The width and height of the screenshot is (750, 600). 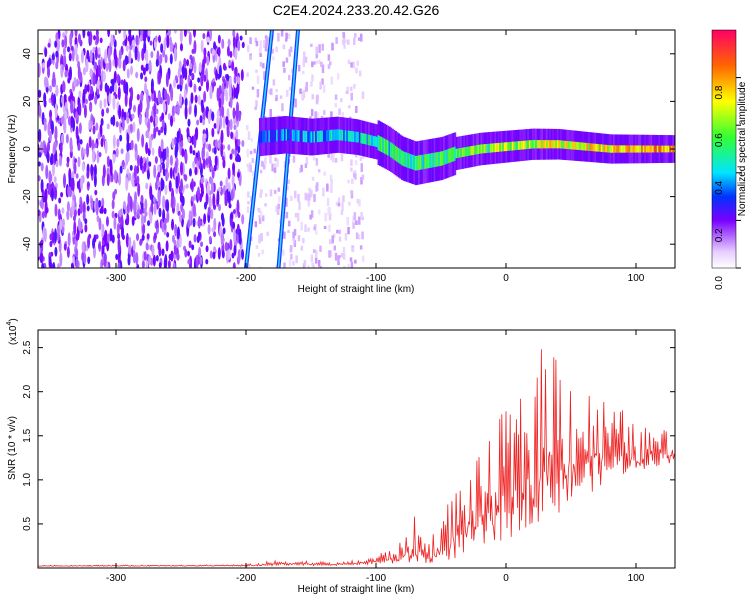 What do you see at coordinates (506, 578) in the screenshot?
I see `x-tick-label: 0` at bounding box center [506, 578].